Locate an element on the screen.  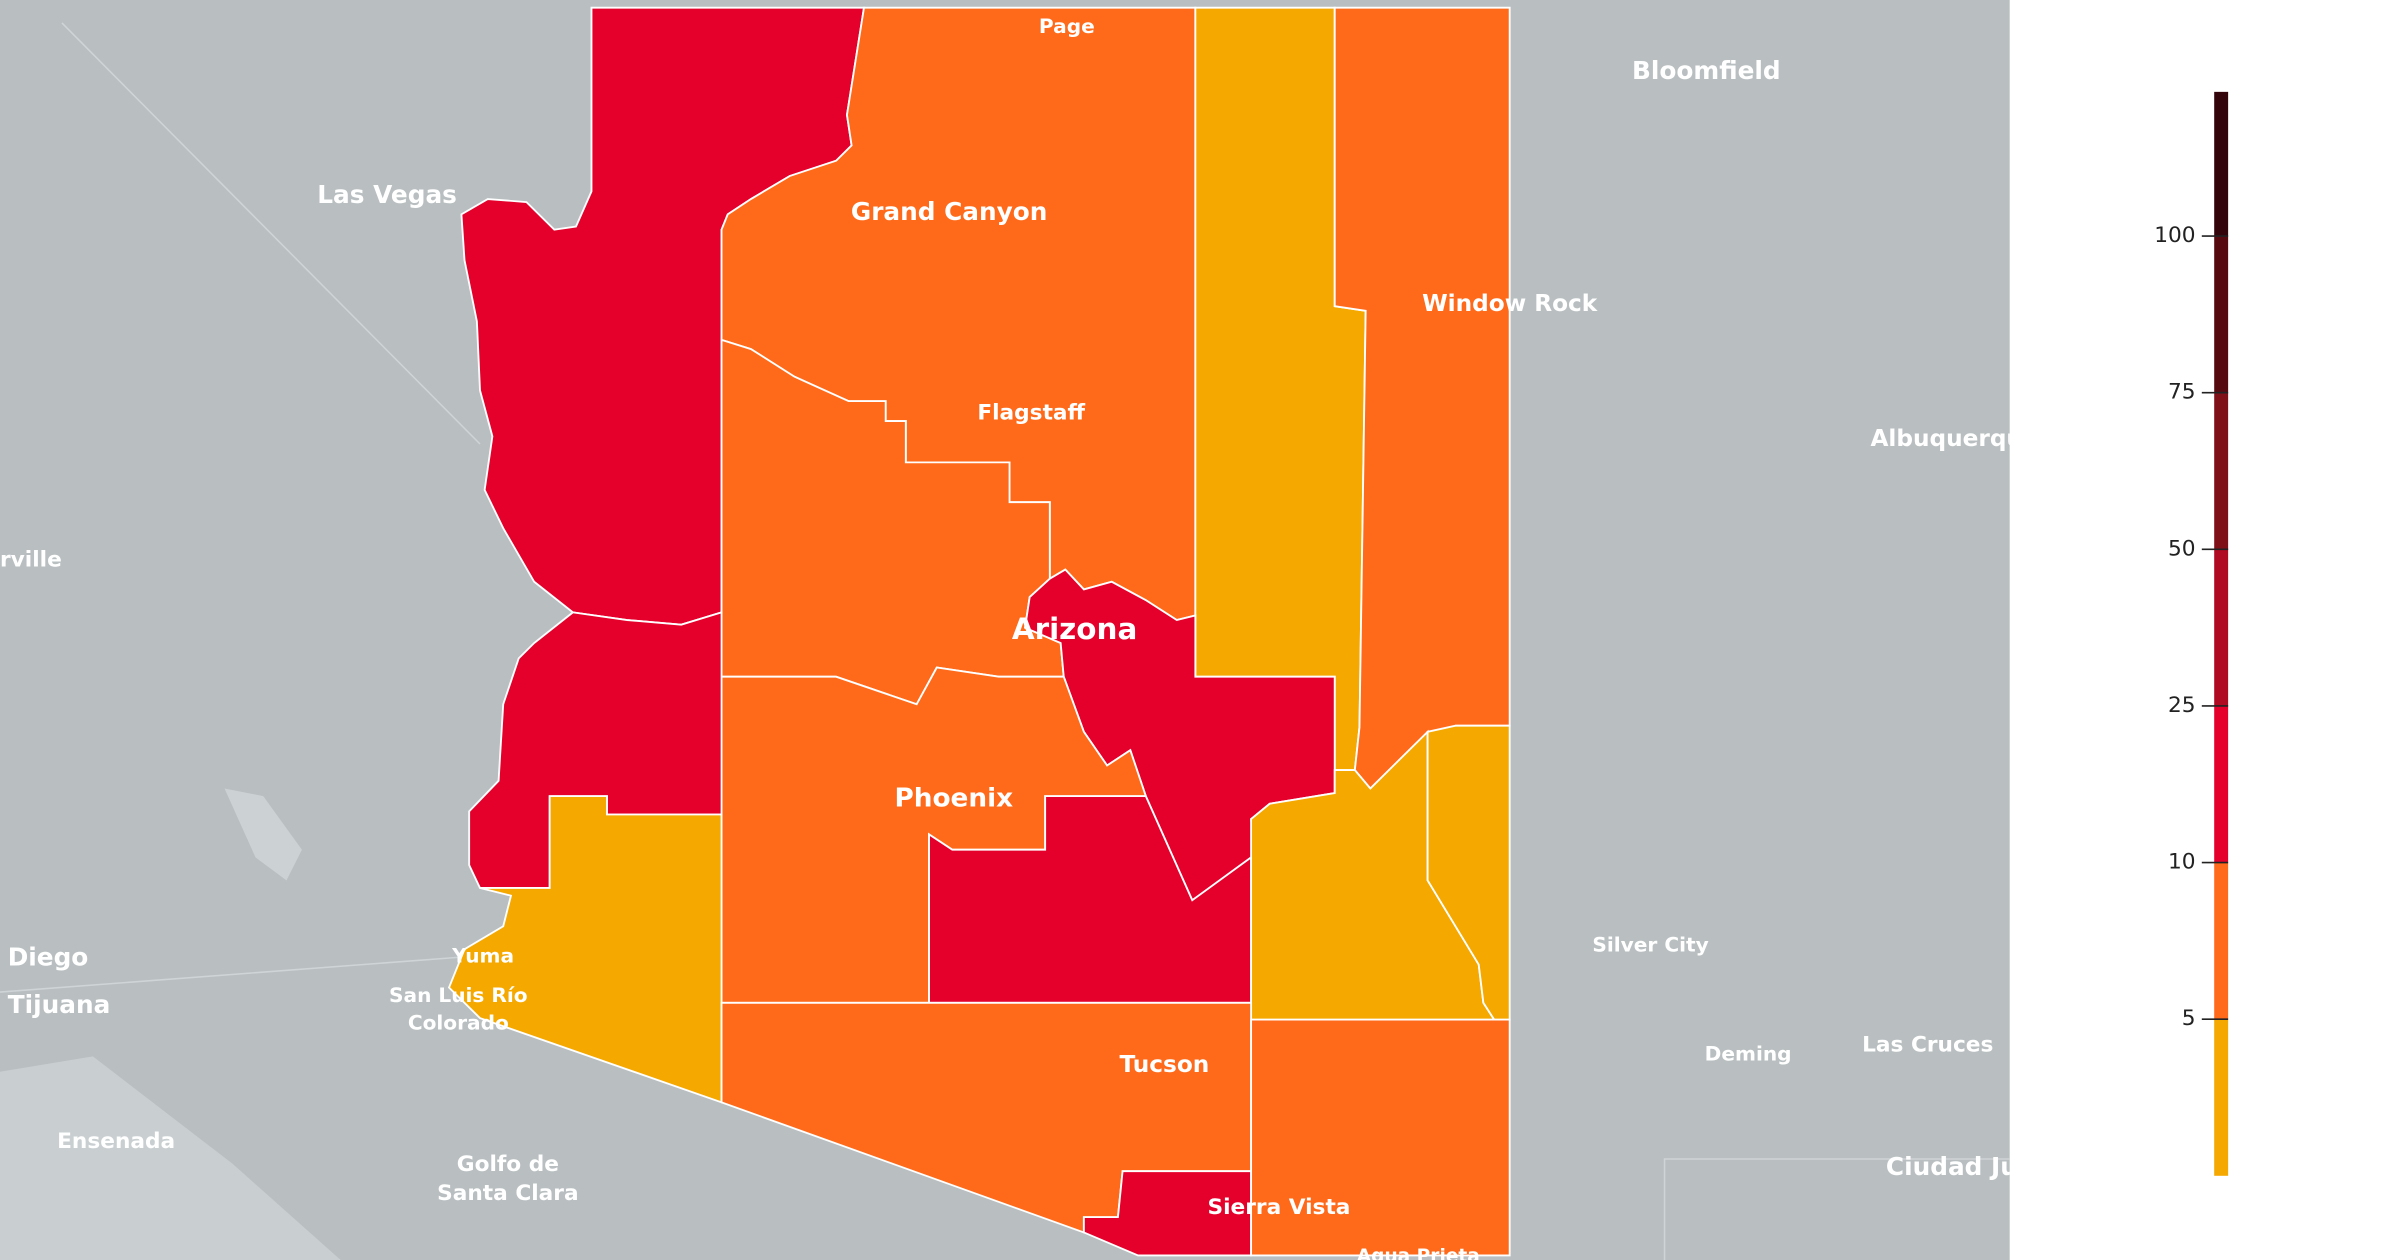
place-label: Window Rock is located at coordinates (1510, 304).